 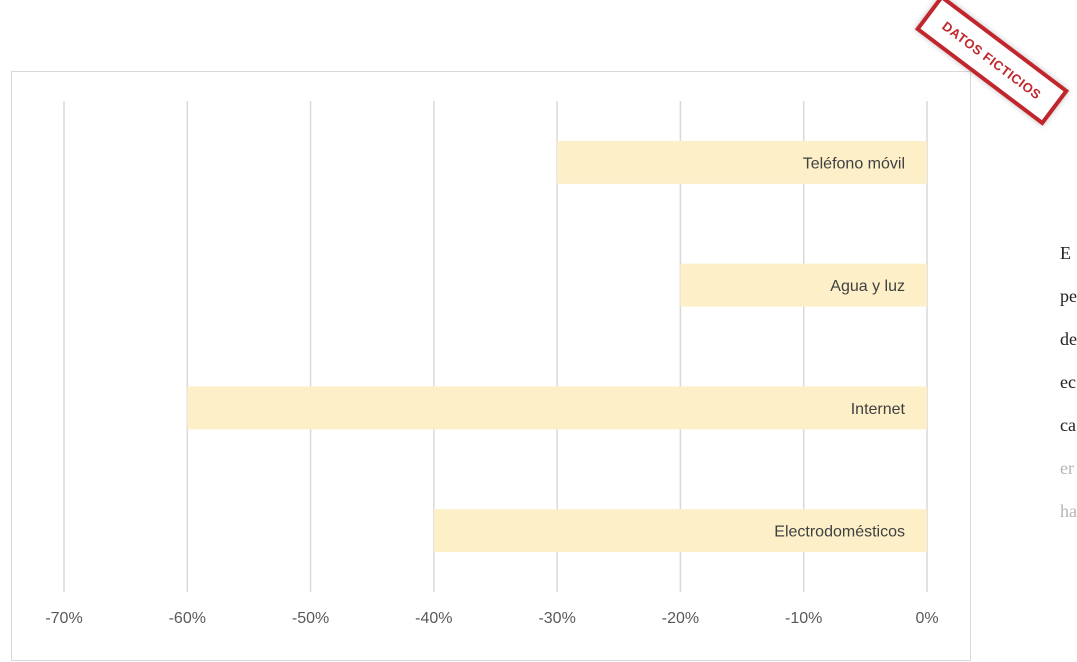 I want to click on x-tick-label: -30%, so click(x=556, y=618).